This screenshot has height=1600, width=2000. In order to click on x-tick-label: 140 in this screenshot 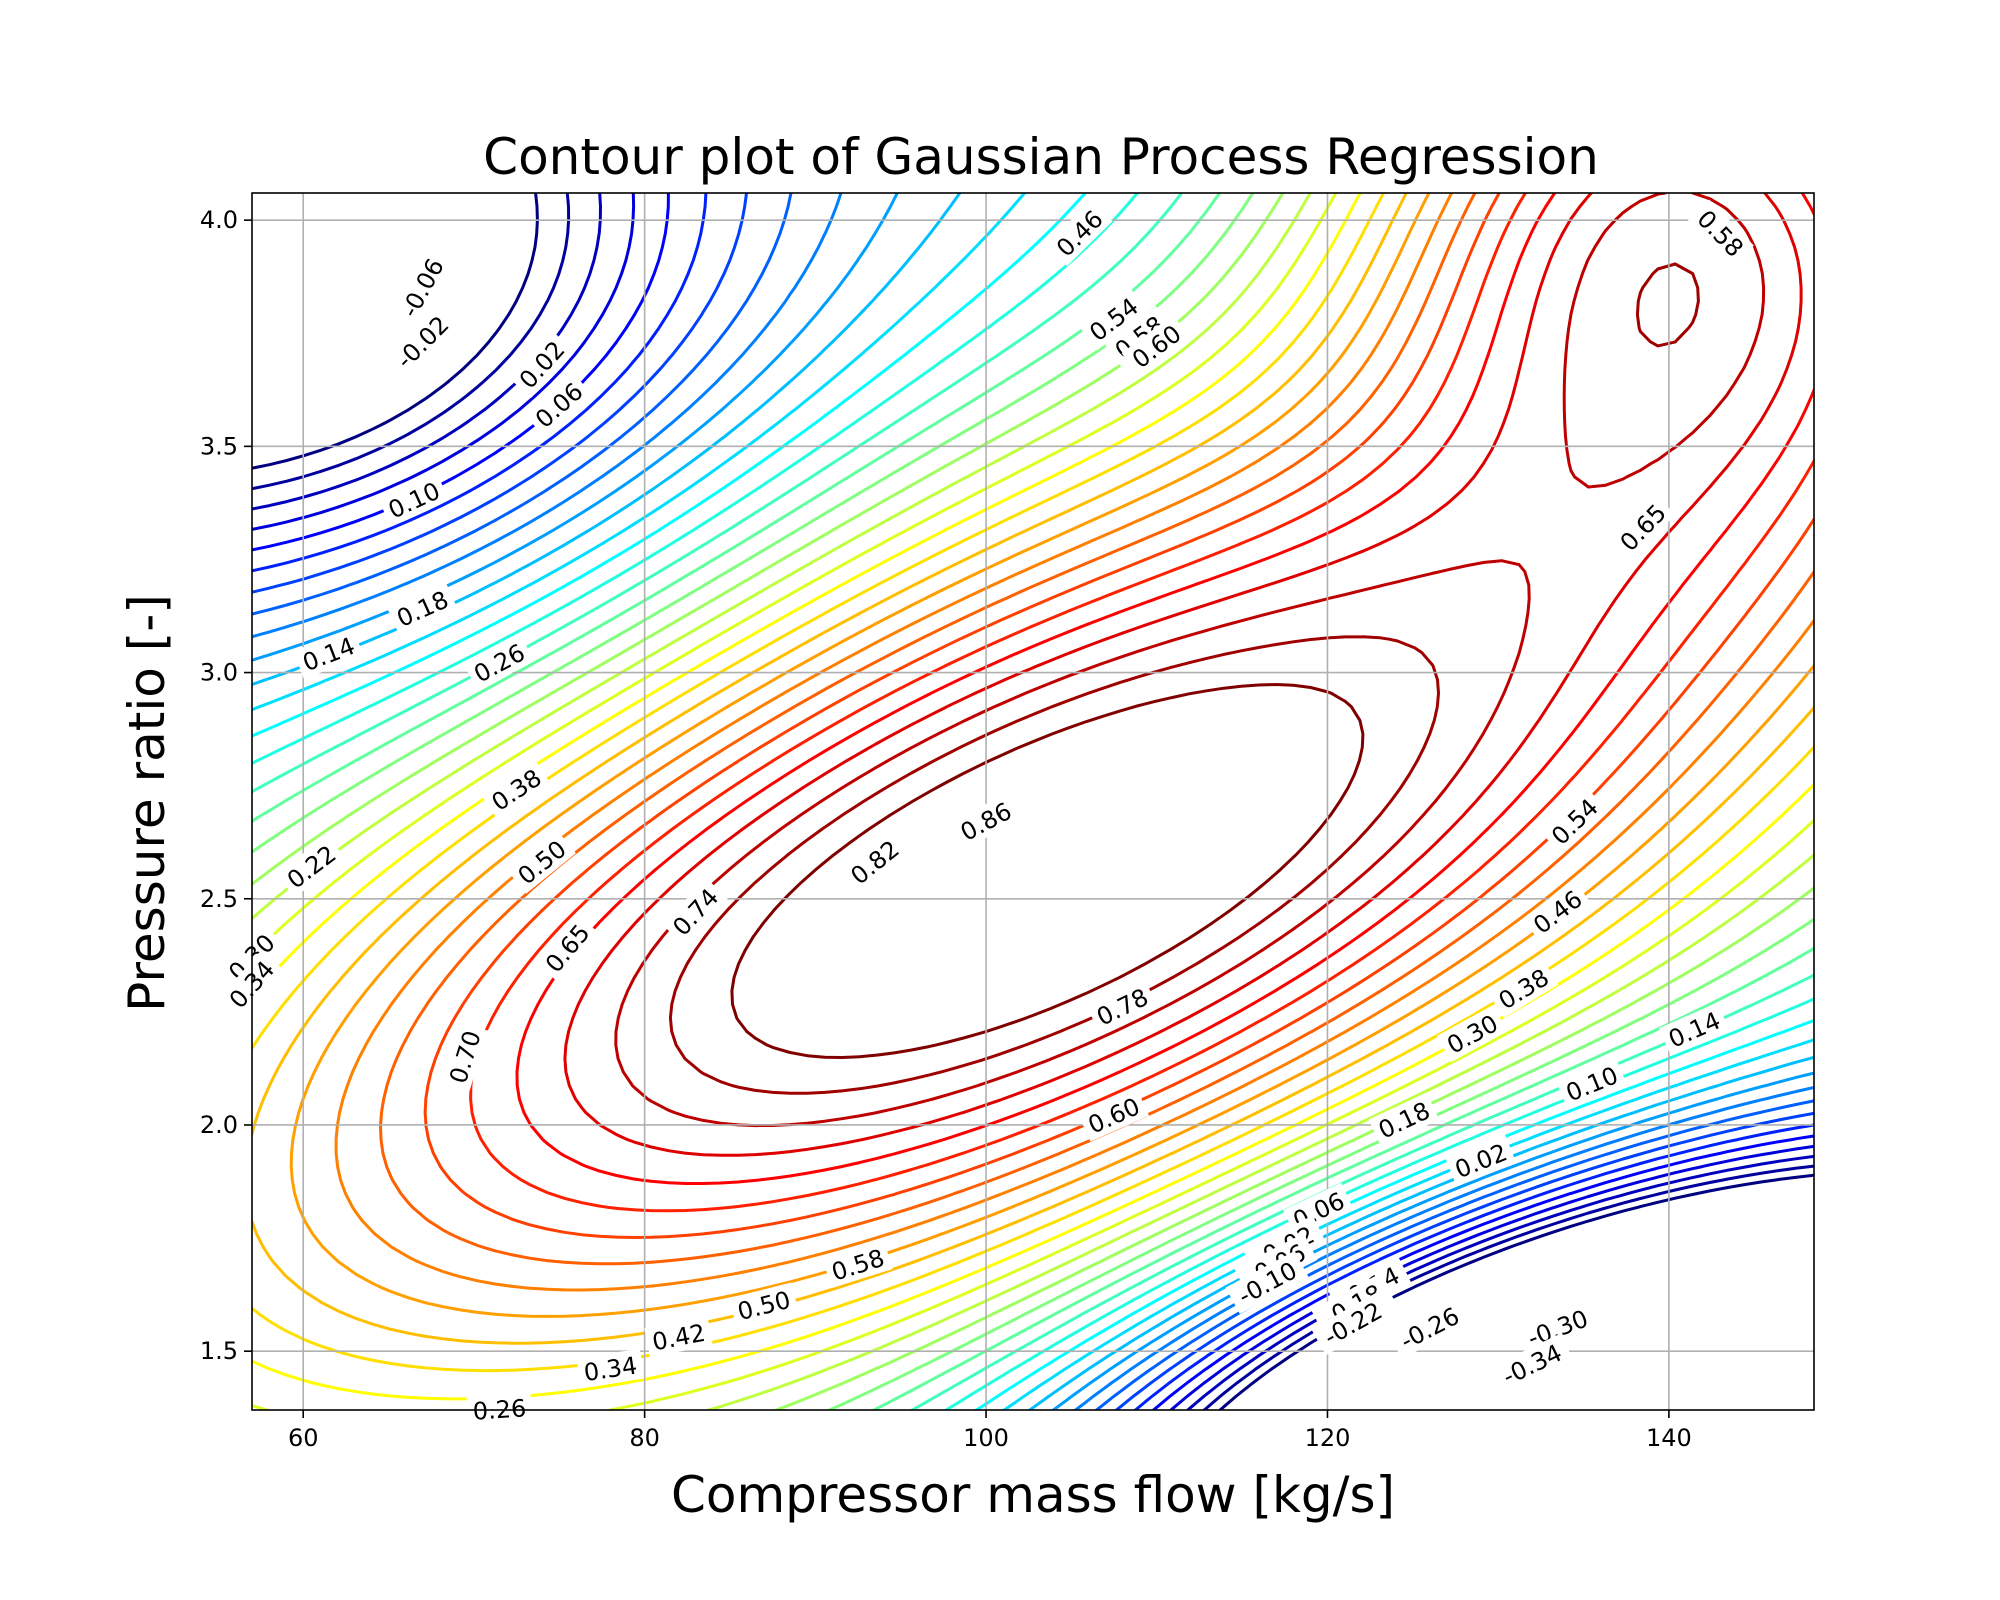, I will do `click(1669, 1438)`.